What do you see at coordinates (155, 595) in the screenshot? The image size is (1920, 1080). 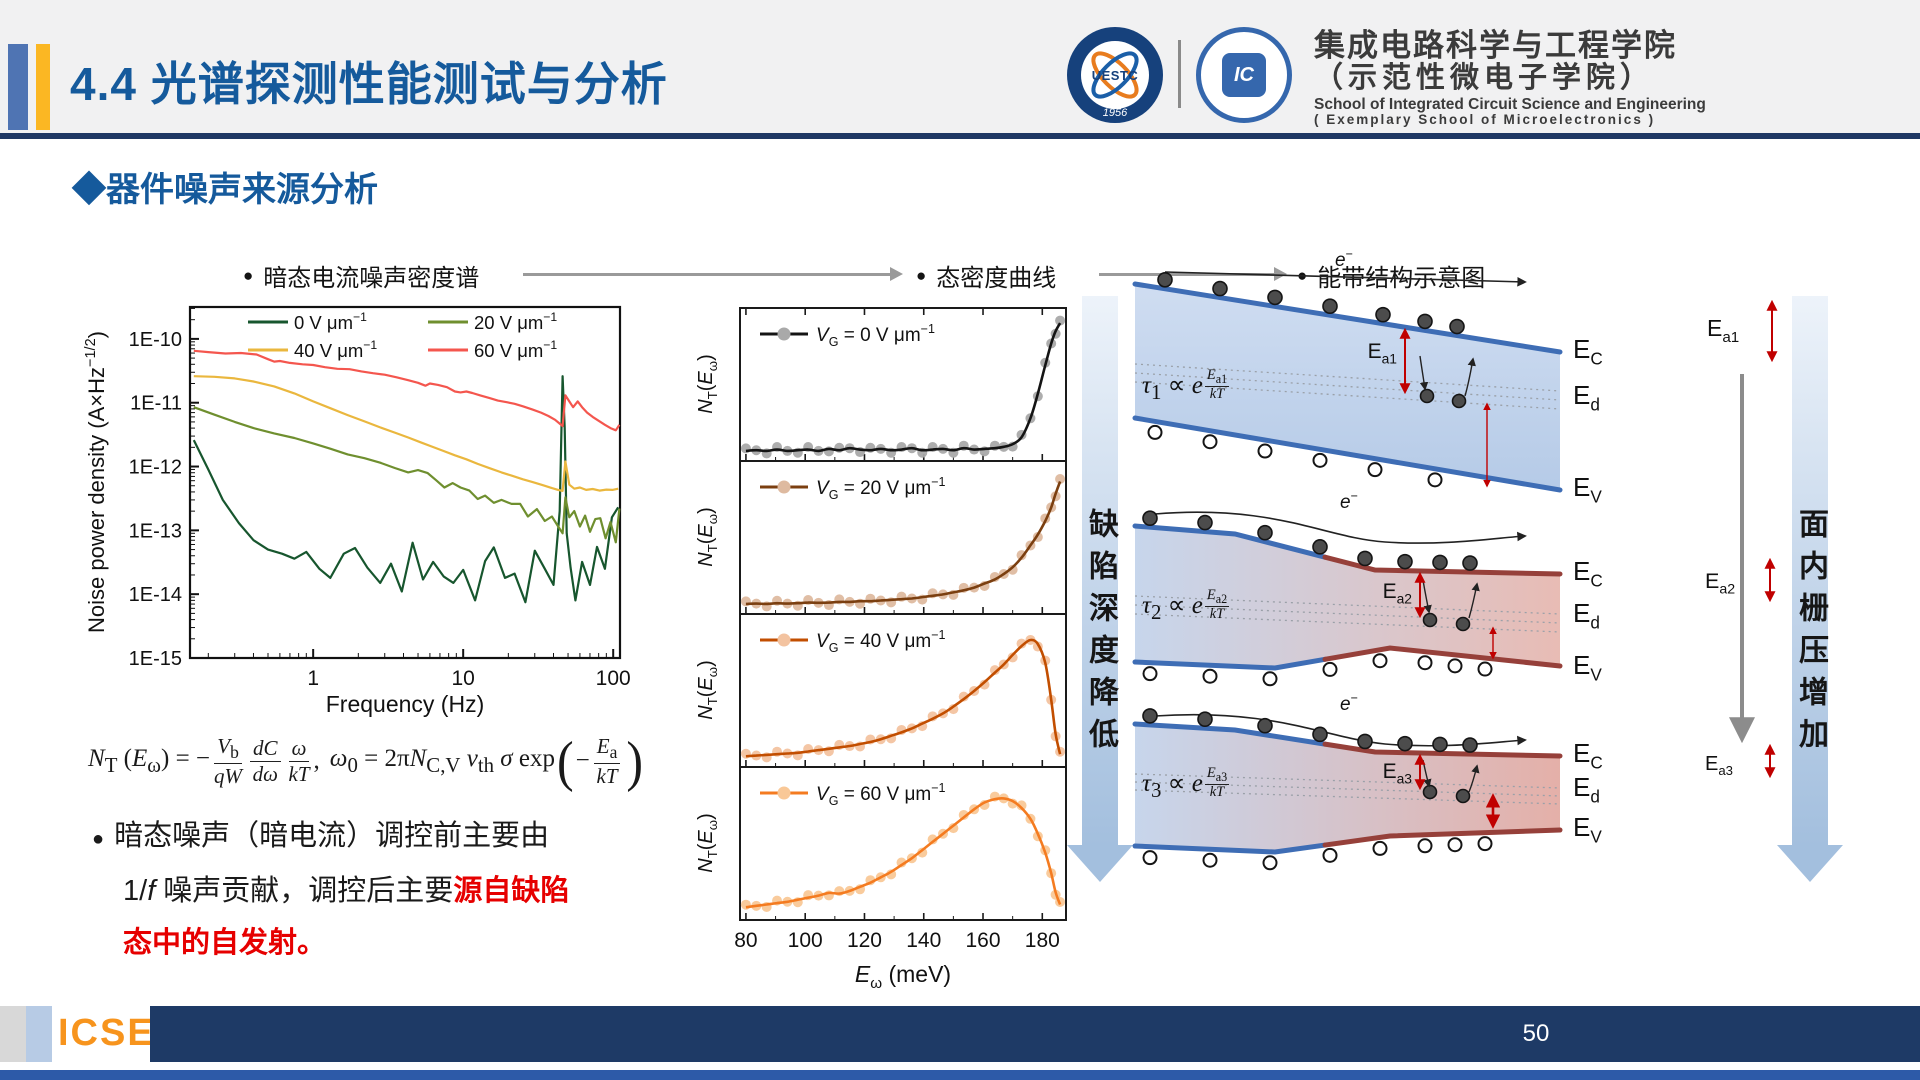 I see `svg-text: 1E-14` at bounding box center [155, 595].